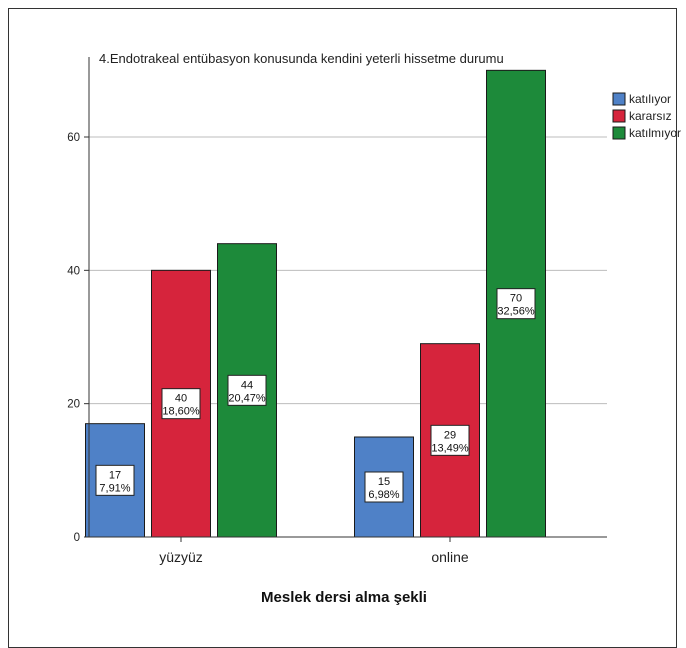 The height and width of the screenshot is (648, 686). What do you see at coordinates (650, 116) in the screenshot?
I see `legend-label: kararsız` at bounding box center [650, 116].